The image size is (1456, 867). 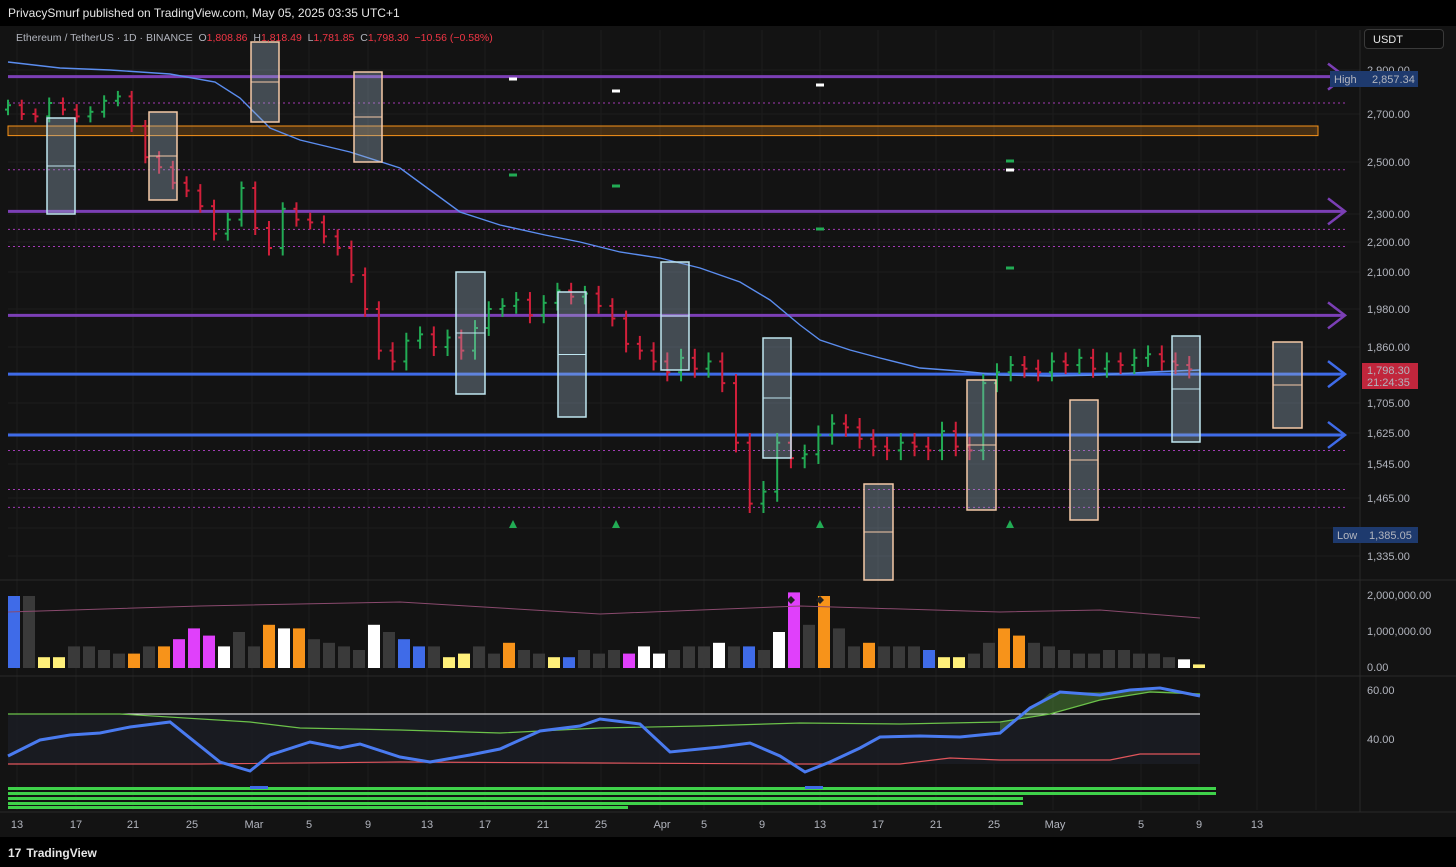 What do you see at coordinates (1345, 80) in the screenshot?
I see `high-marker-label: High` at bounding box center [1345, 80].